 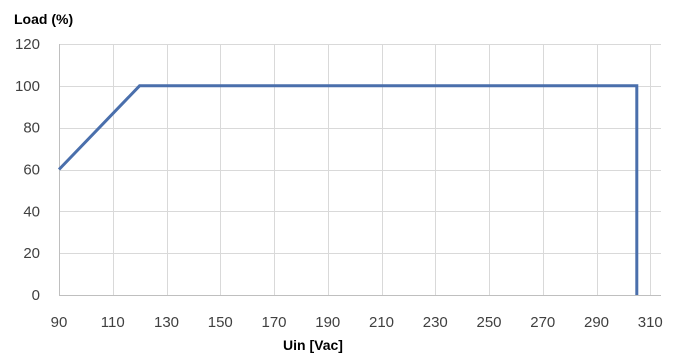 What do you see at coordinates (31, 211) in the screenshot?
I see `y-tick-label: 40` at bounding box center [31, 211].